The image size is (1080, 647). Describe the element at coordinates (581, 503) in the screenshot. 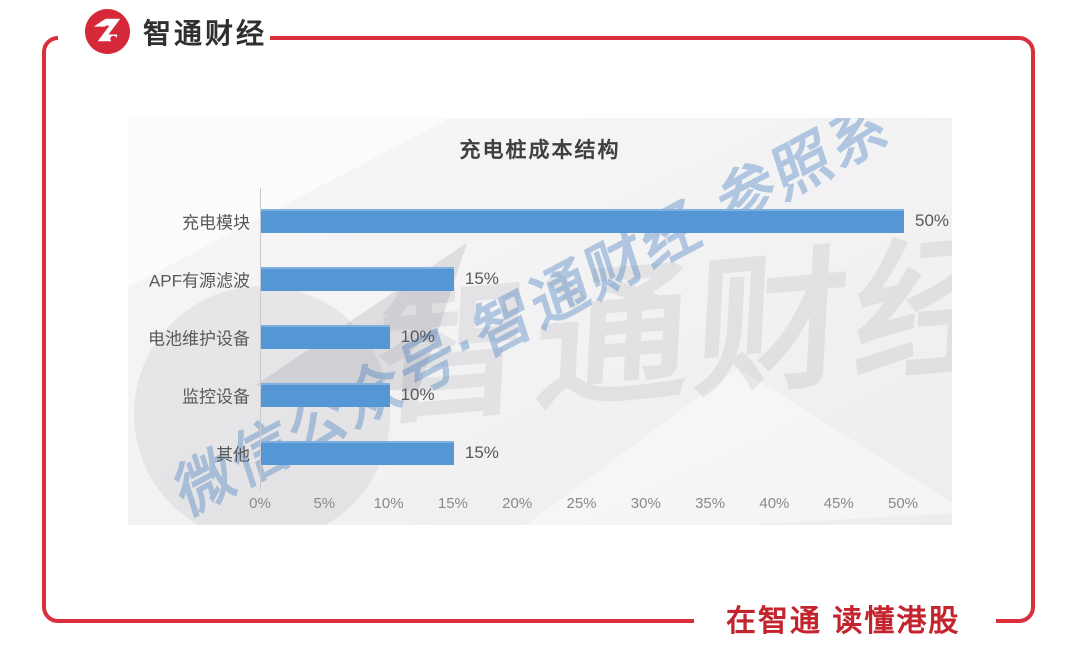

I see `x-tick-label: 25%` at that location.